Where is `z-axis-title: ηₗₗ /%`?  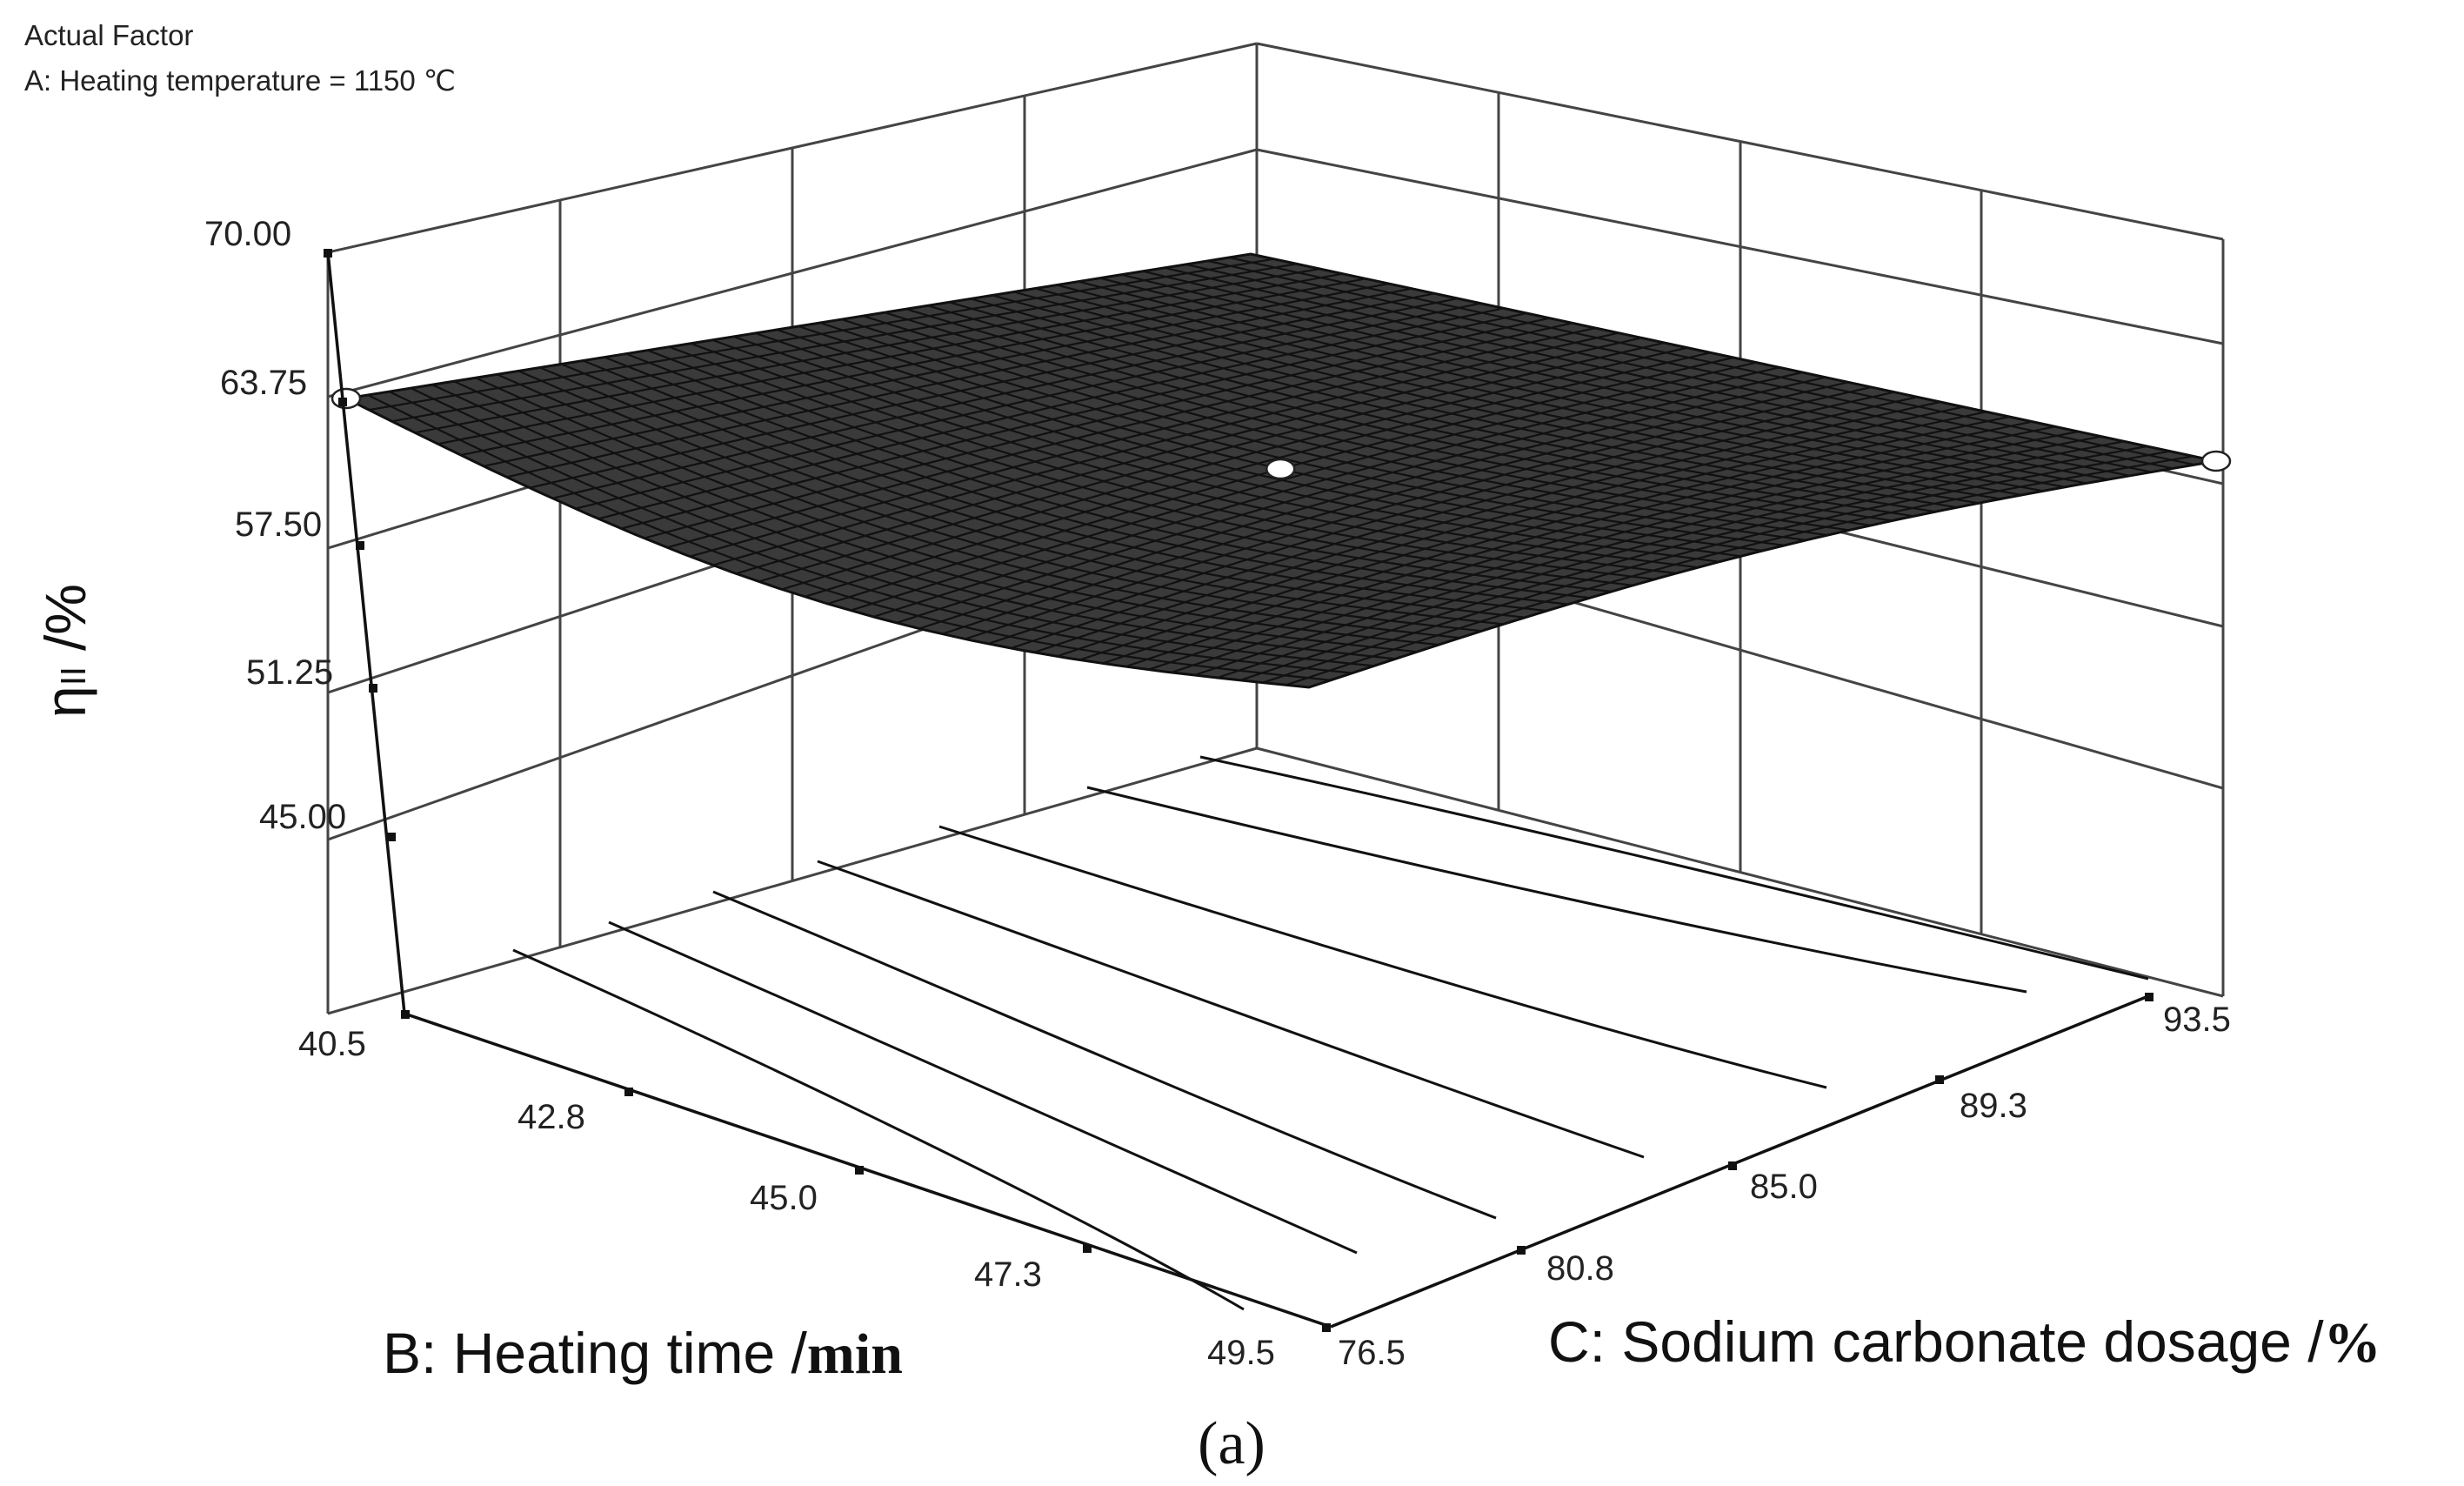
z-axis-title: ηₗₗ /% is located at coordinates (65, 651).